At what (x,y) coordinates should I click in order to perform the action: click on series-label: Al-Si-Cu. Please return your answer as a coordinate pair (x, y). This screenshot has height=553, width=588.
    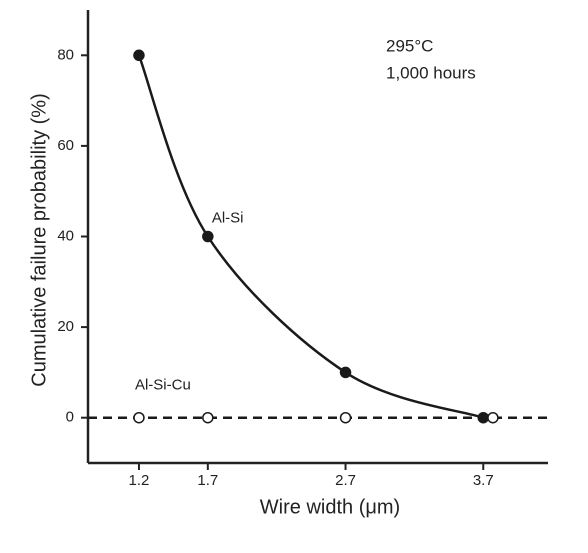
    Looking at the image, I should click on (163, 385).